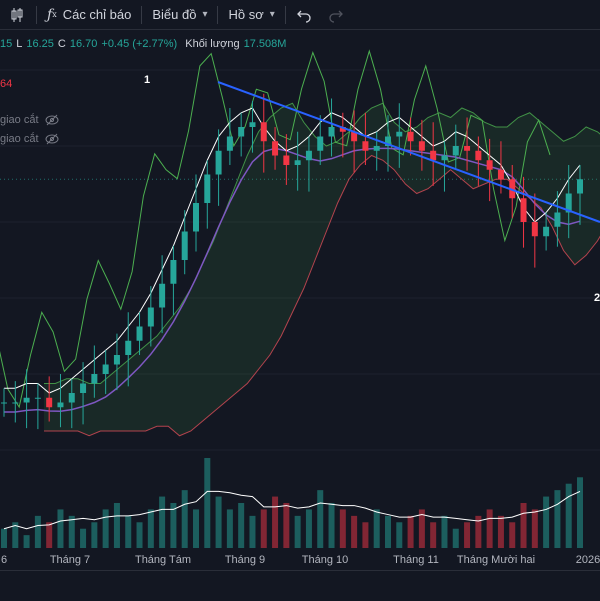  I want to click on x-tick-label: Tháng 11, so click(416, 560).